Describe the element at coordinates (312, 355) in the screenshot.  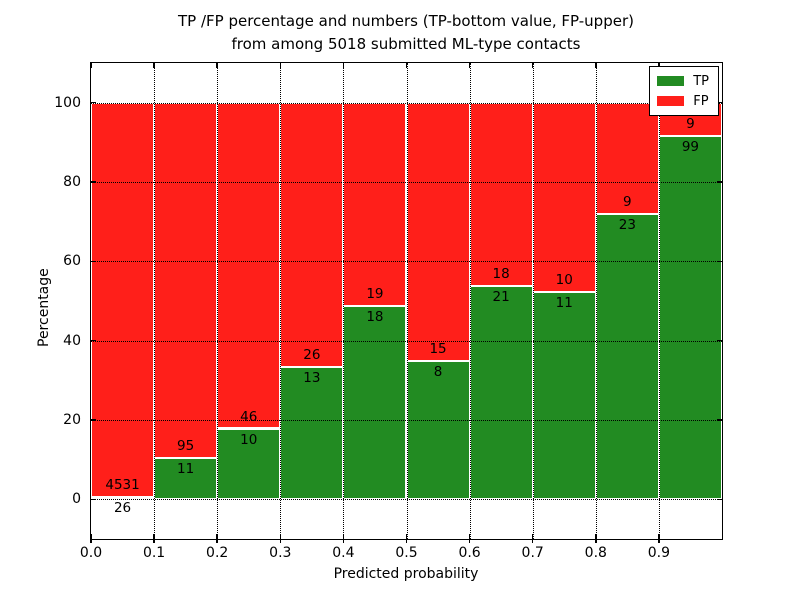
I see `fp-count-label-3: 26` at that location.